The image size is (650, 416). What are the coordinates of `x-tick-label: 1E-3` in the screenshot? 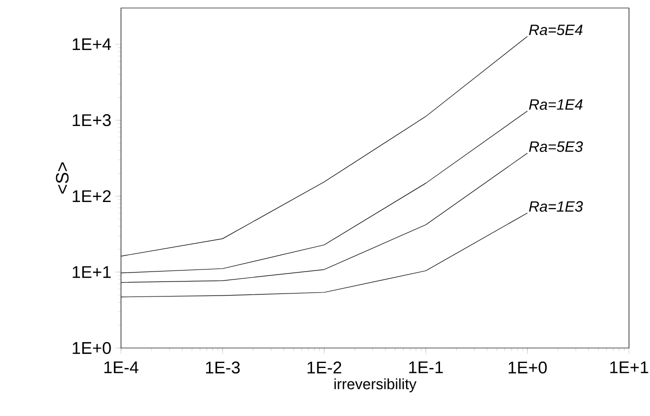 It's located at (223, 368).